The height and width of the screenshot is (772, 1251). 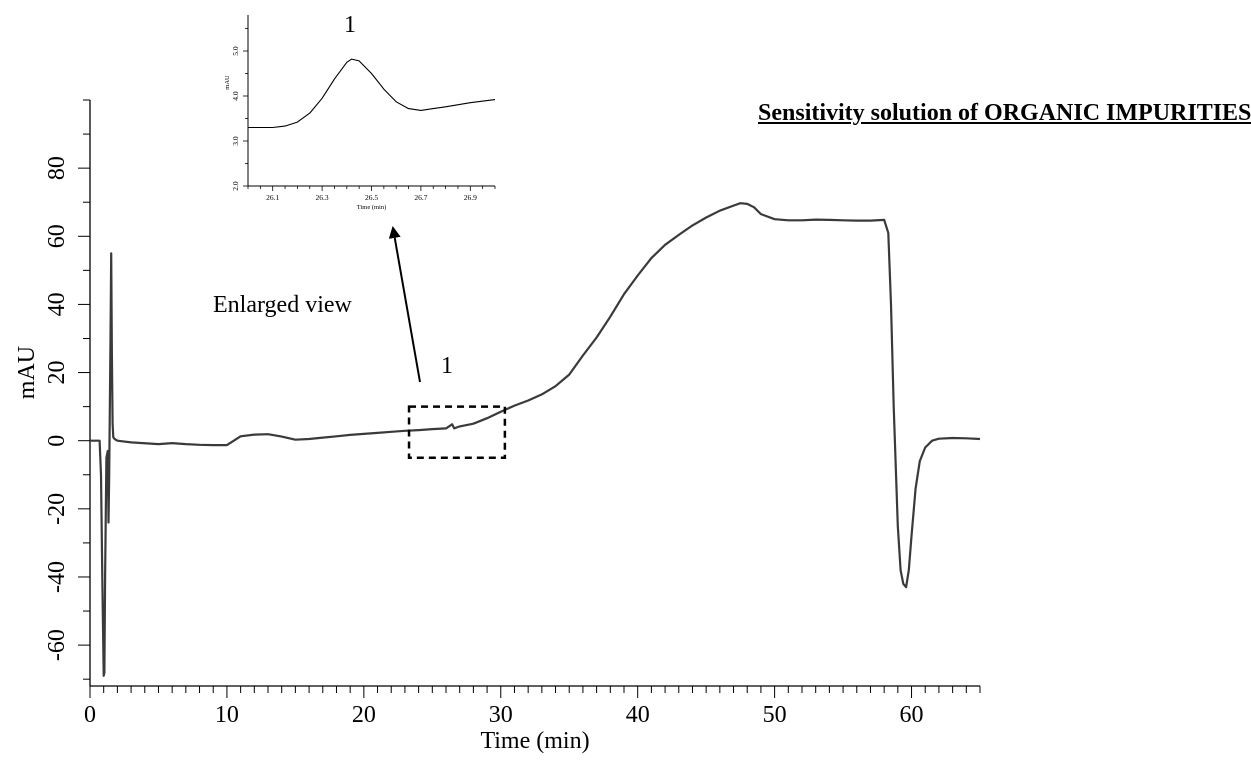 What do you see at coordinates (90, 715) in the screenshot?
I see `x-tick-label: 0` at bounding box center [90, 715].